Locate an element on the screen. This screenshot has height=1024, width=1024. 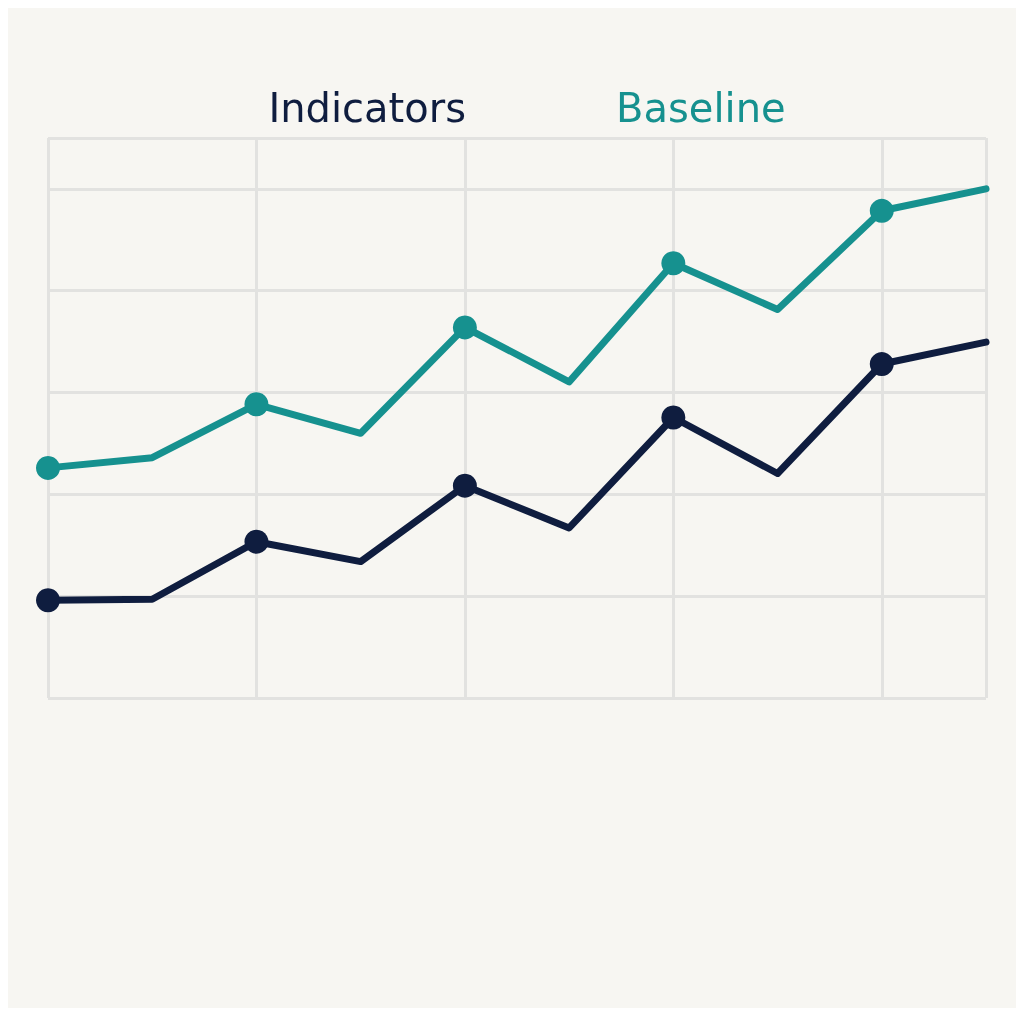
text: Indicators is located at coordinates (367, 108).